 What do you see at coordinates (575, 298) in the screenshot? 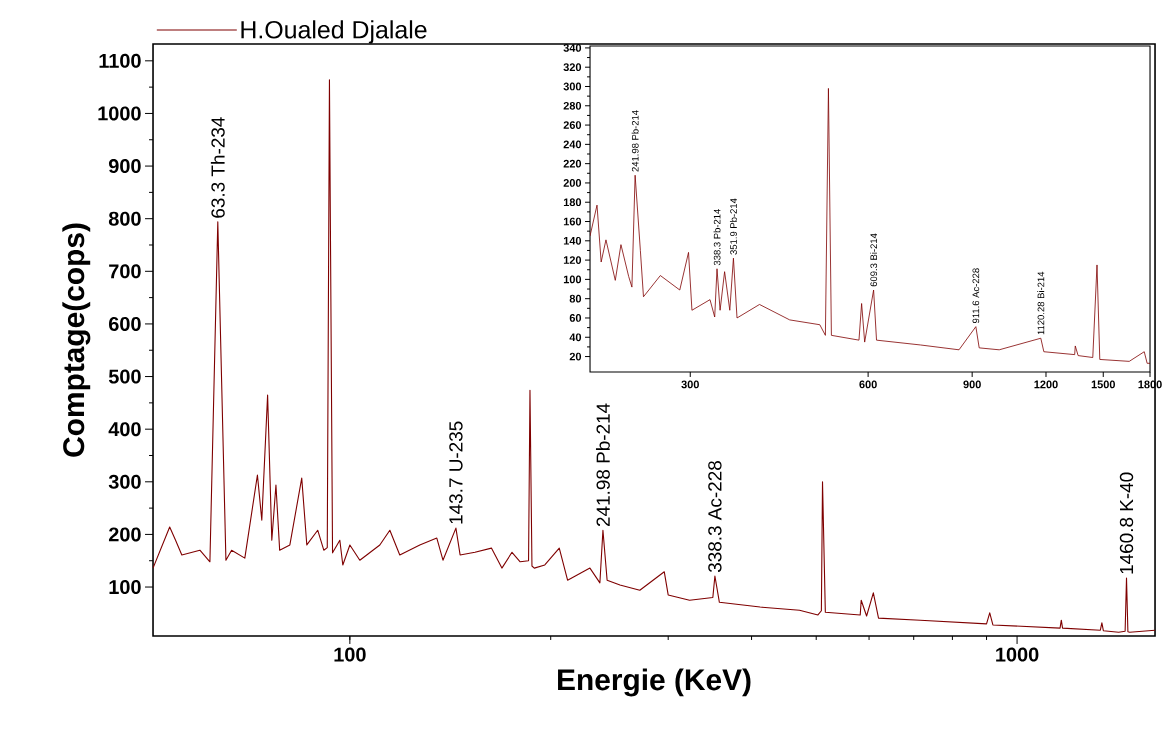
I see `y-tick-label: 80` at bounding box center [575, 298].